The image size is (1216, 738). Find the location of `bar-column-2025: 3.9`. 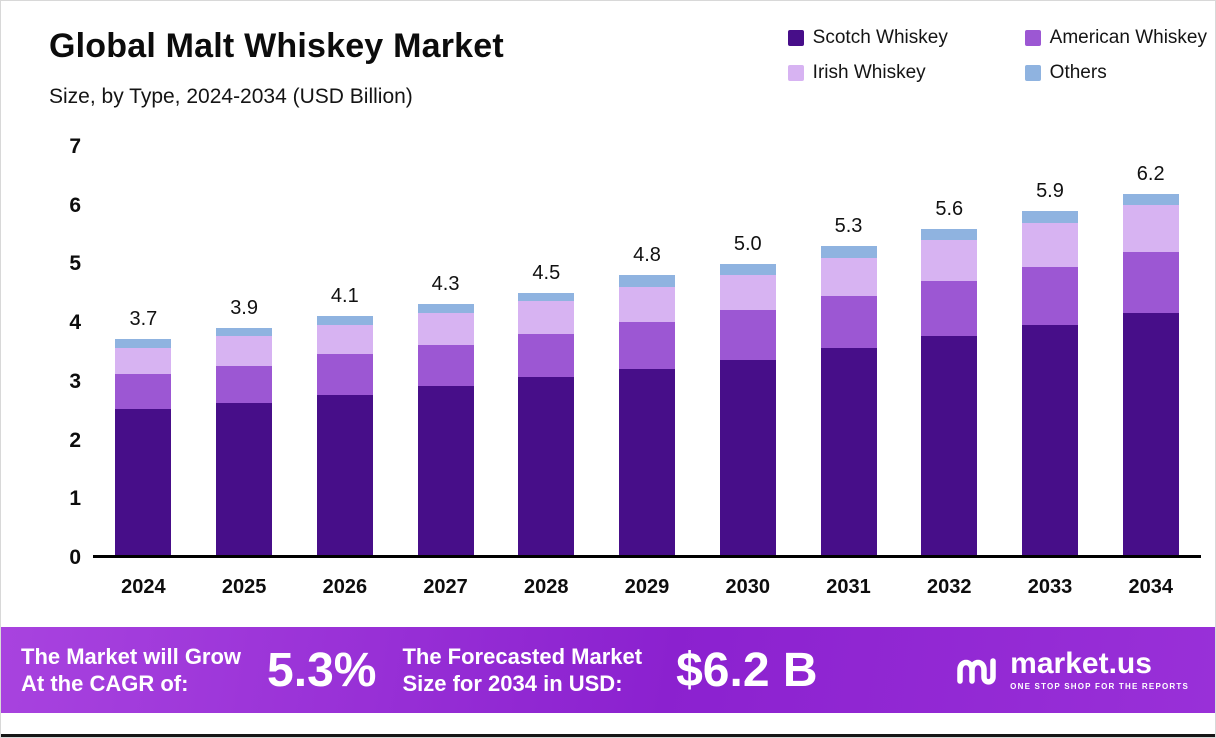

bar-column-2025: 3.9 is located at coordinates (244, 351).